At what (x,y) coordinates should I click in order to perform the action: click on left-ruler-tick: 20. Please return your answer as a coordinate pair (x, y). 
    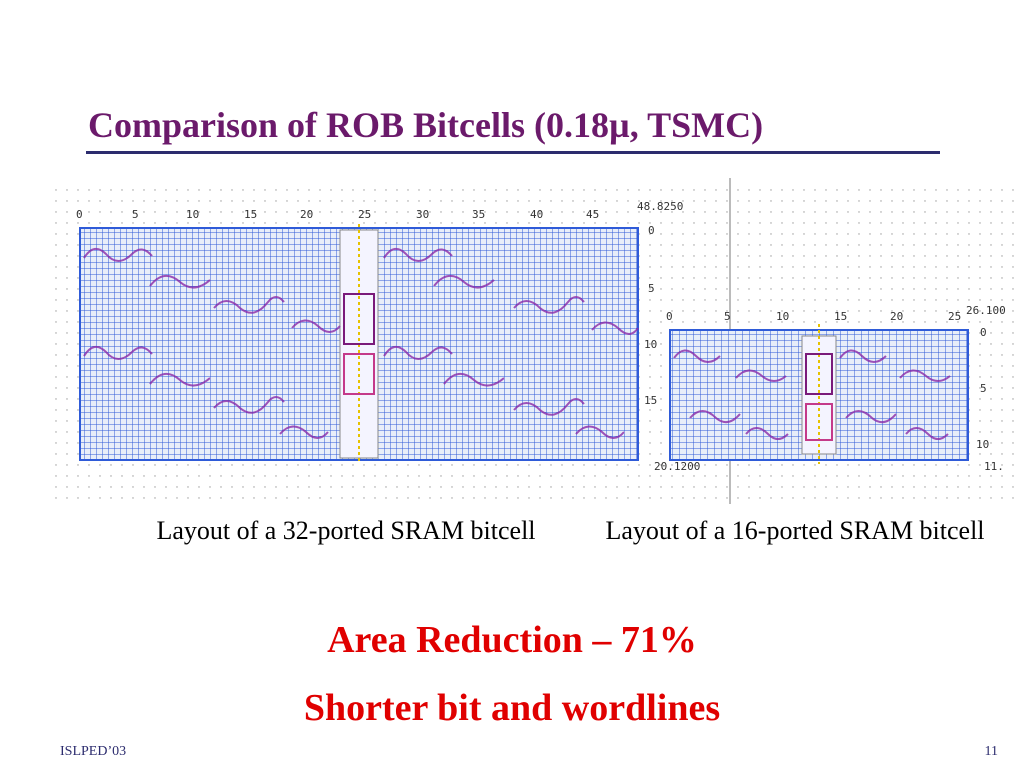
    Looking at the image, I should click on (306, 214).